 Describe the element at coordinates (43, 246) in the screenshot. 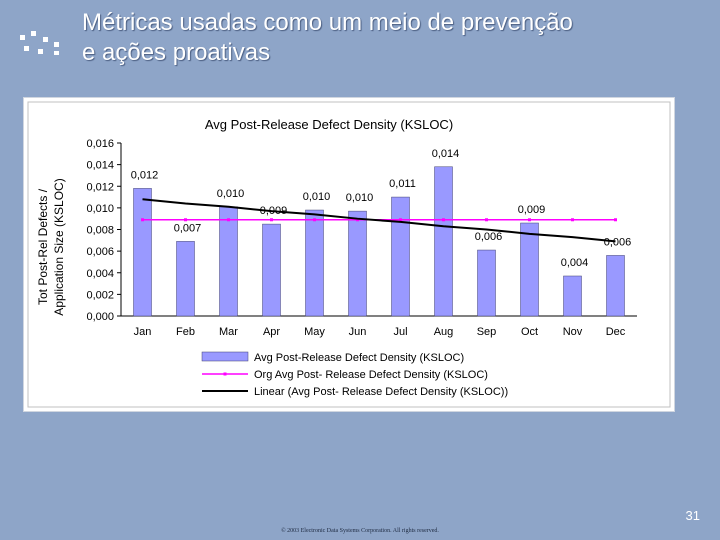

I see `y-axis-label-line-1: Tot Post-Rel Defects /` at that location.